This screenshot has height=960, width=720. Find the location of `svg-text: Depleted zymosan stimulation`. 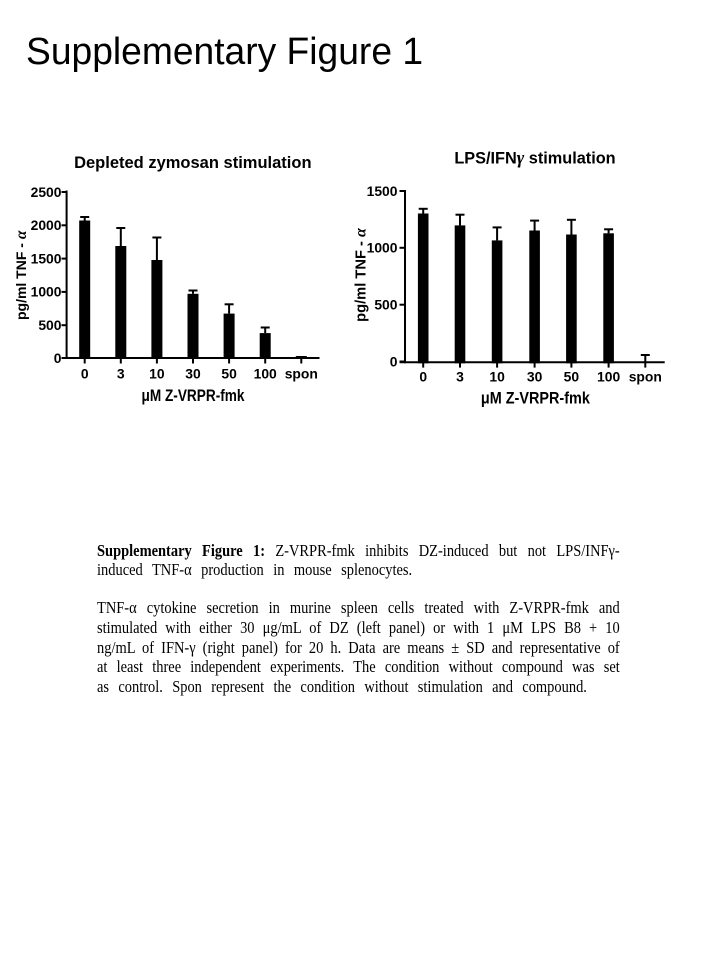

svg-text: Depleted zymosan stimulation is located at coordinates (192, 163).